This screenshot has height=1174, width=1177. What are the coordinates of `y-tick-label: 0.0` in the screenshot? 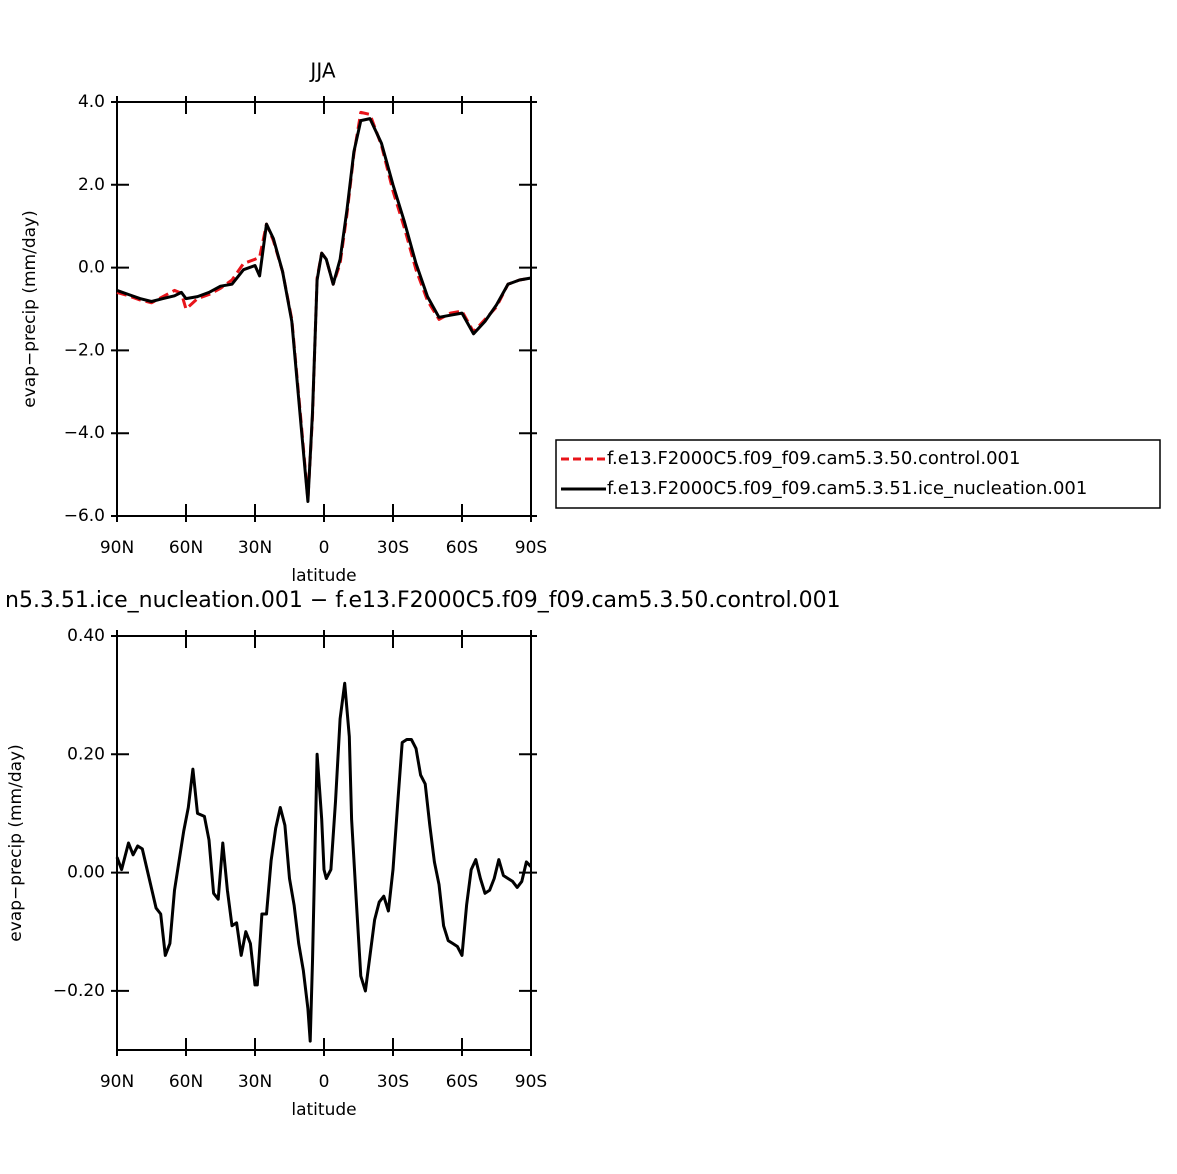 It's located at (91, 268).